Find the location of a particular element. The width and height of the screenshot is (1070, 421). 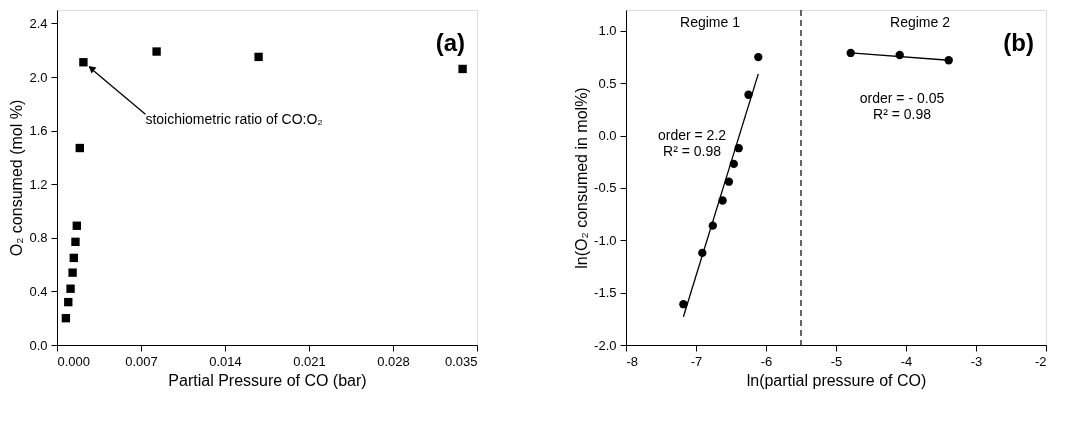

x-tick-label: -7 is located at coordinates (696, 361).